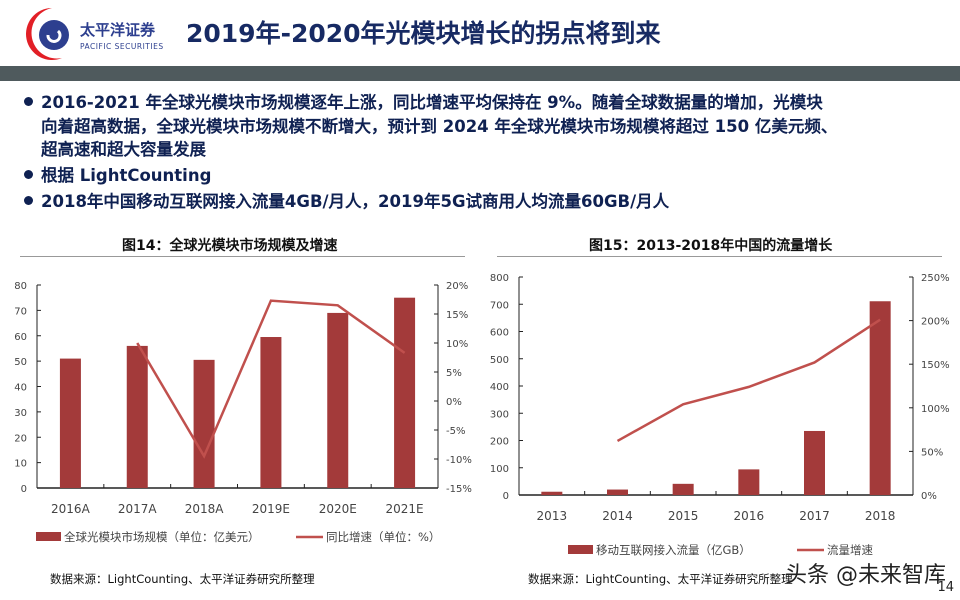 This screenshot has height=600, width=960. Describe the element at coordinates (20, 337) in the screenshot. I see `y-tick-label: 60` at that location.